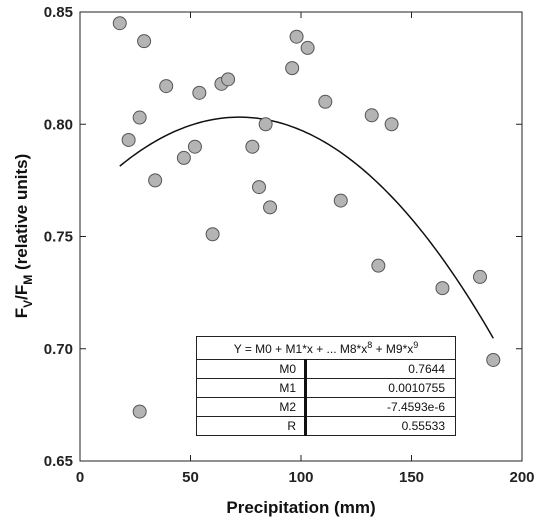 Image resolution: width=550 pixels, height=524 pixels. What do you see at coordinates (251, 407) in the screenshot?
I see `fit-param-name: M2` at bounding box center [251, 407].